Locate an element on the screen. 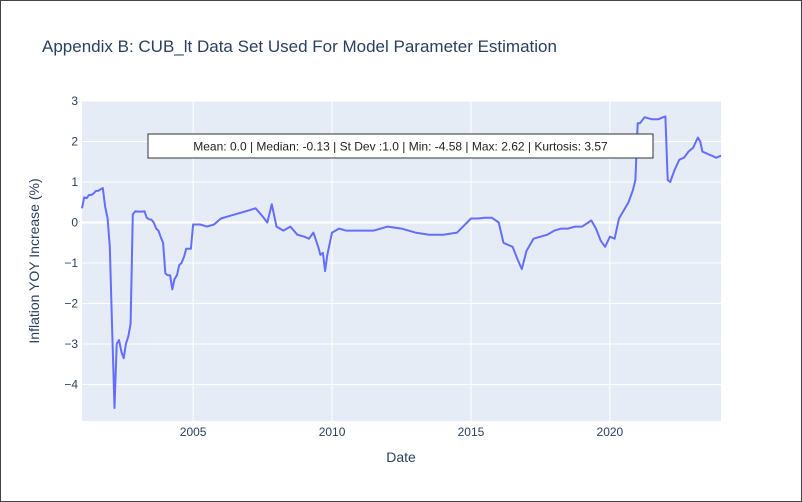 This screenshot has width=802, height=502. annotation-box is located at coordinates (400, 146).